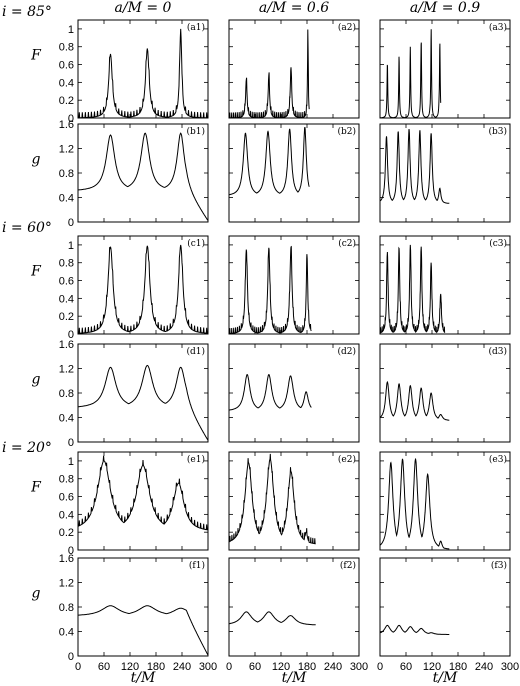 This screenshot has width=520, height=686. What do you see at coordinates (294, 8) in the screenshot?
I see `column-header: a/M = 0.6` at bounding box center [294, 8].